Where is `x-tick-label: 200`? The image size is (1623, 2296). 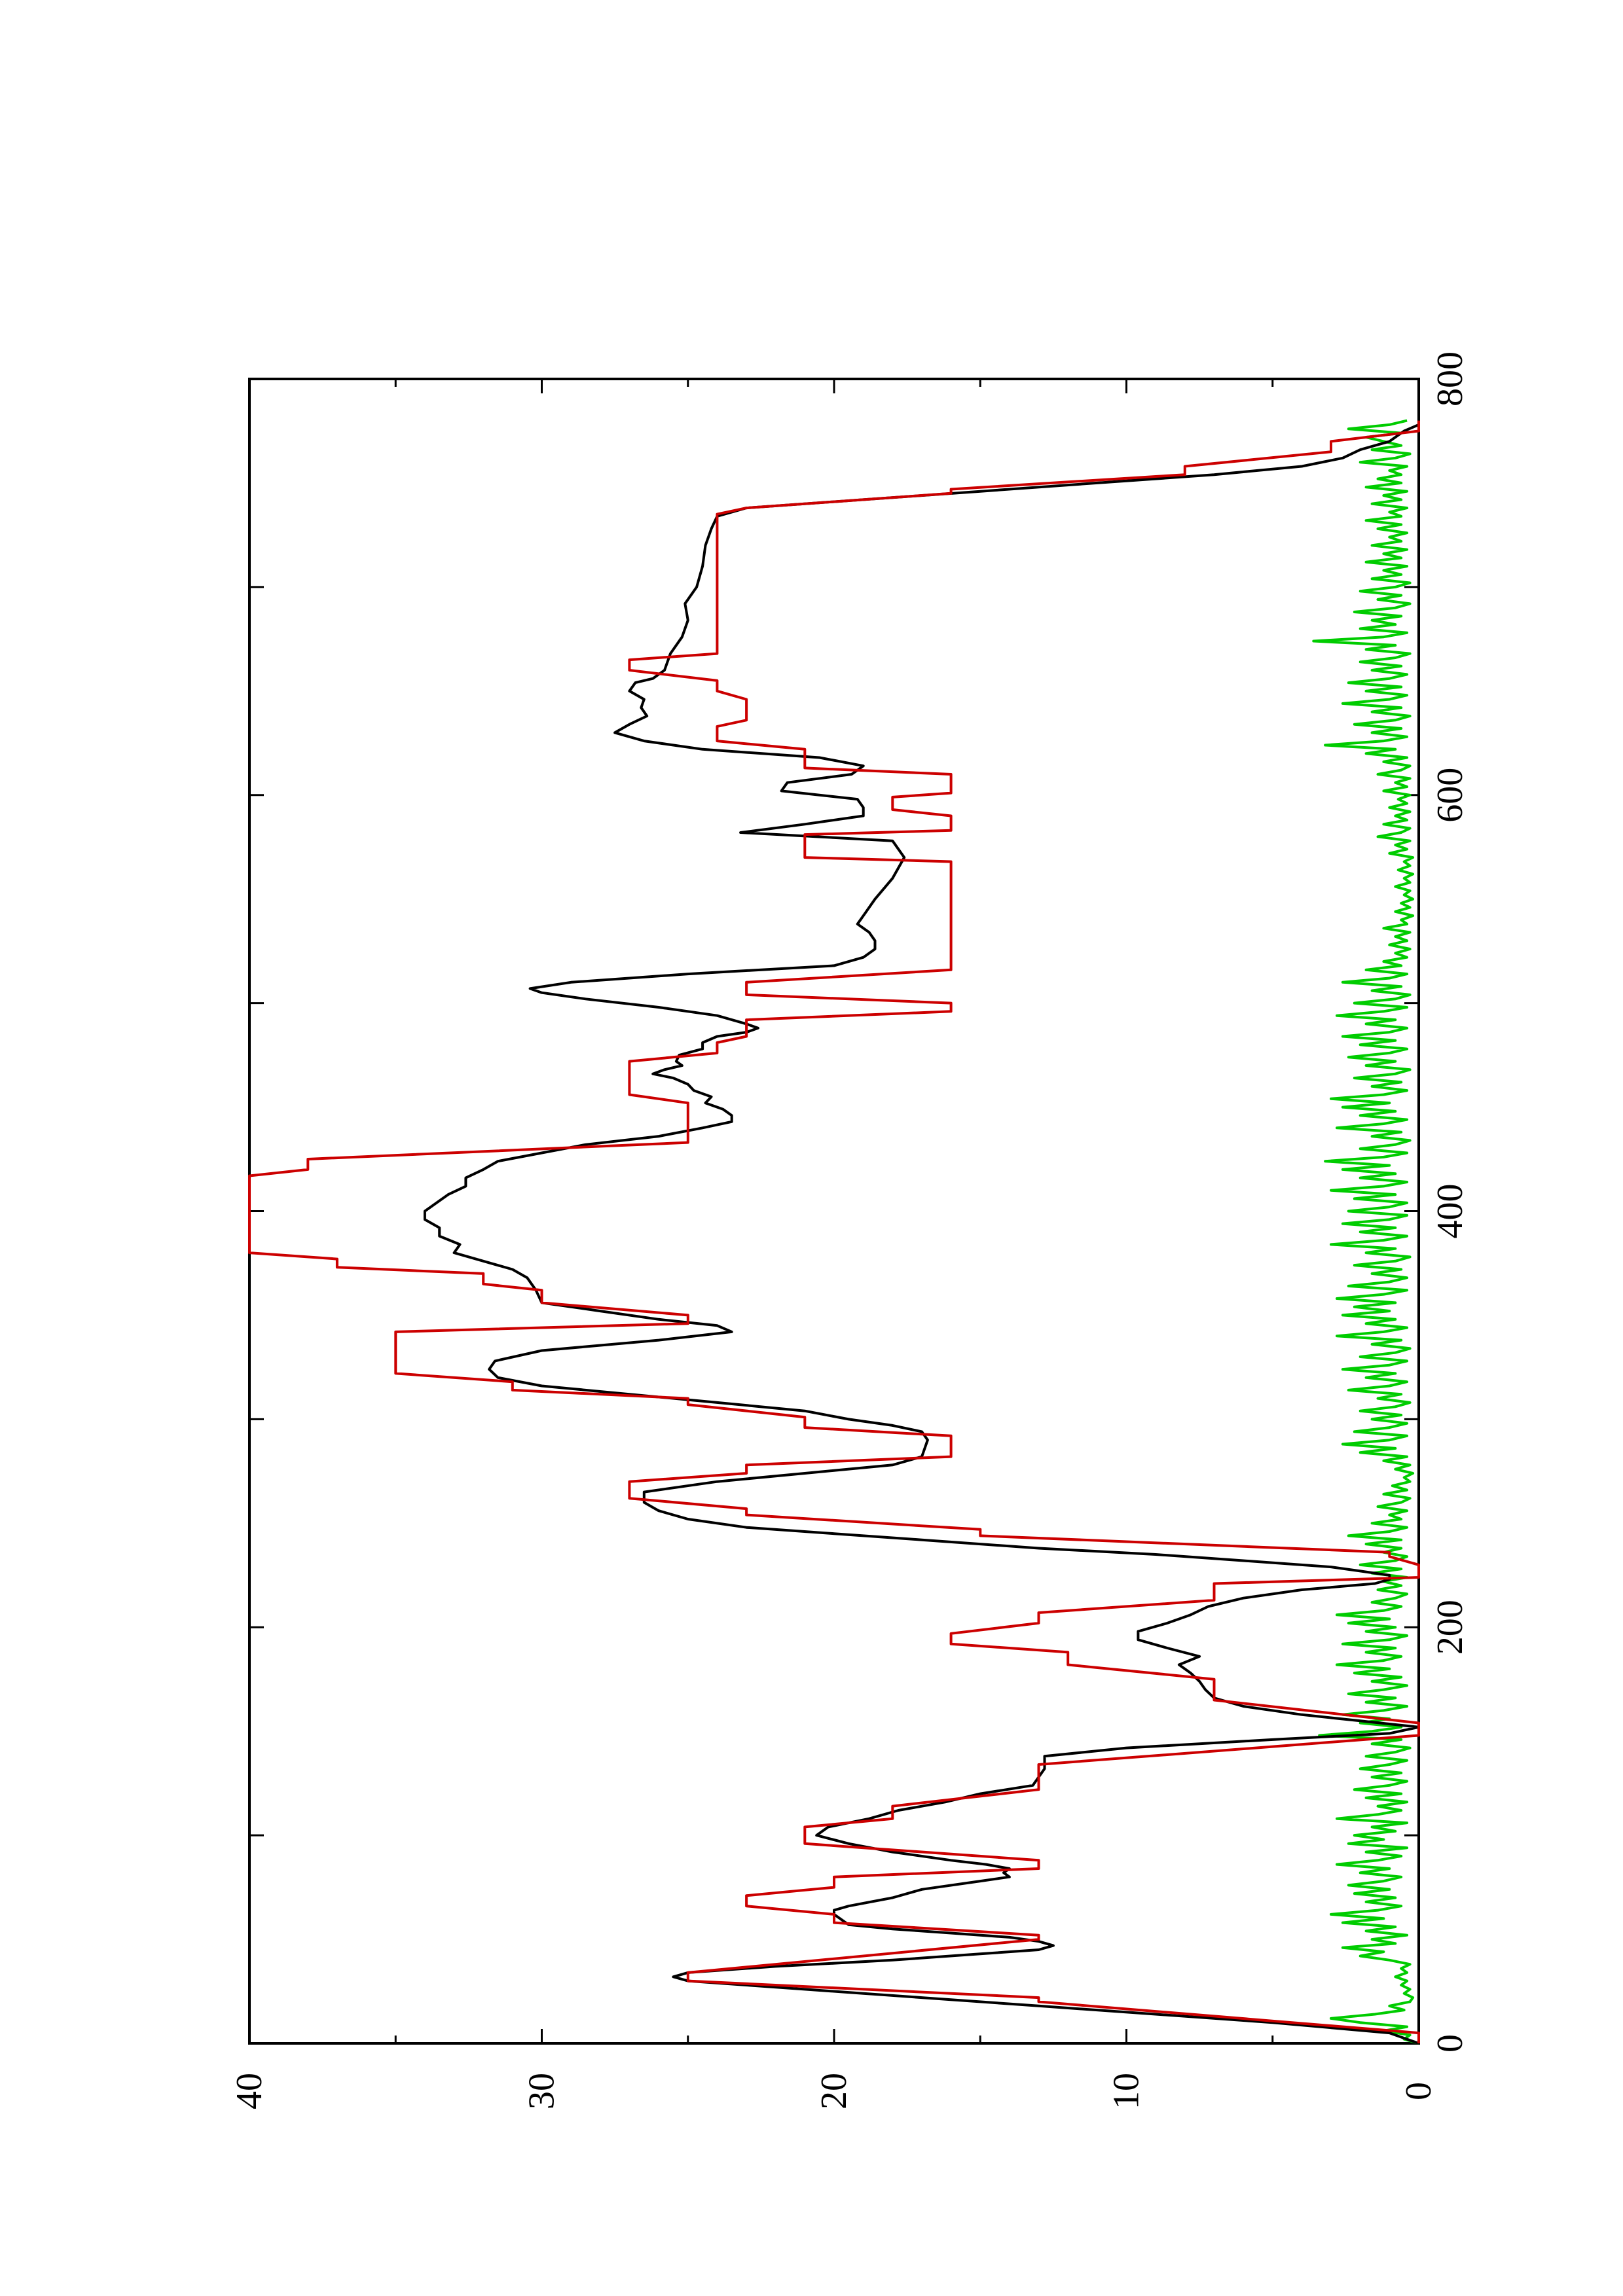
x-tick-label: 200 is located at coordinates (1450, 1627).